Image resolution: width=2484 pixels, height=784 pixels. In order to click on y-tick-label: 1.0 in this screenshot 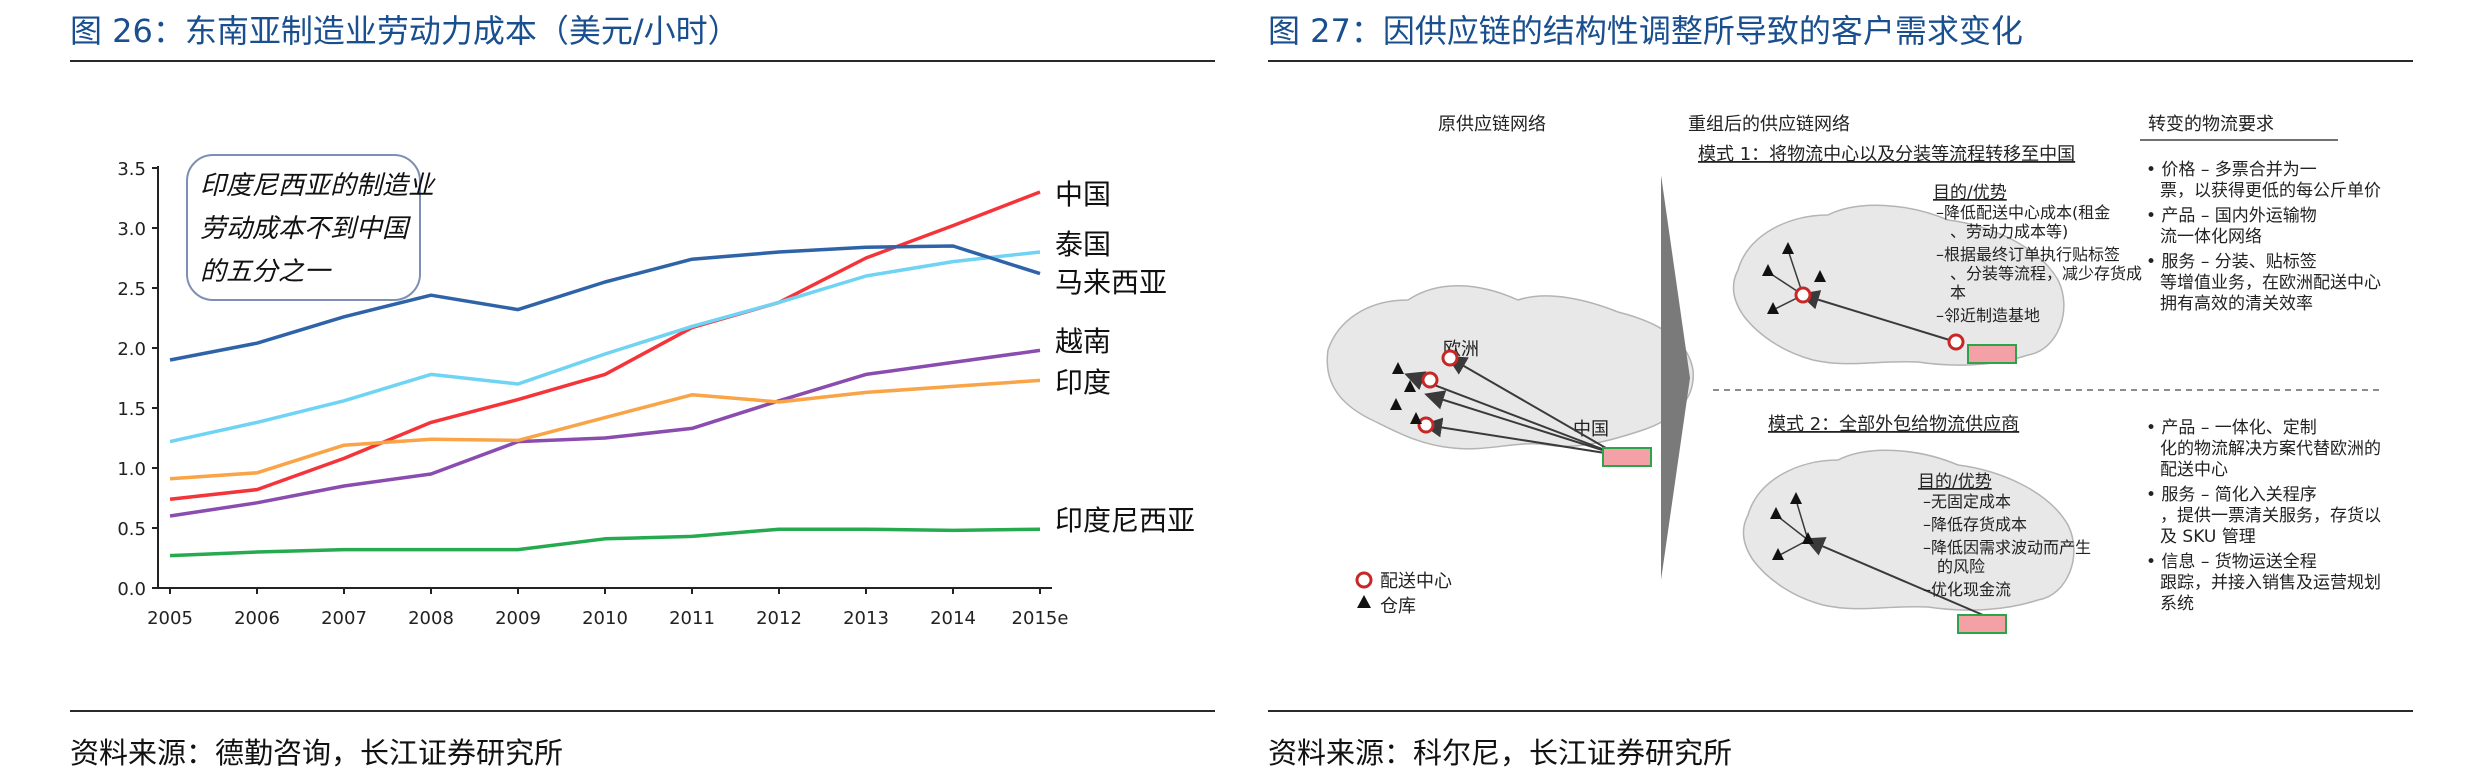, I will do `click(131, 469)`.